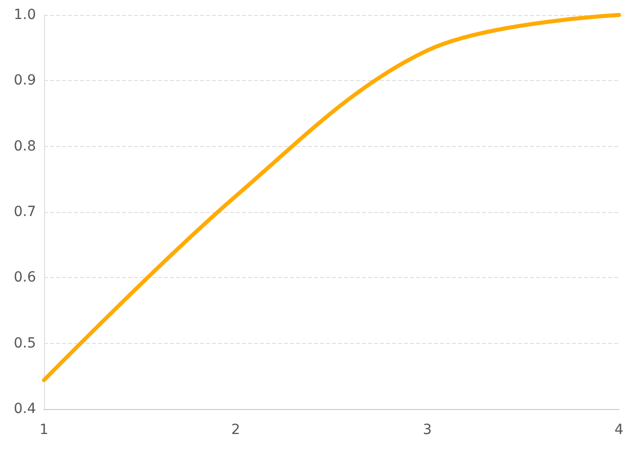 This screenshot has height=450, width=629. Describe the element at coordinates (25, 15) in the screenshot. I see `y-tick-label: 1.0` at that location.